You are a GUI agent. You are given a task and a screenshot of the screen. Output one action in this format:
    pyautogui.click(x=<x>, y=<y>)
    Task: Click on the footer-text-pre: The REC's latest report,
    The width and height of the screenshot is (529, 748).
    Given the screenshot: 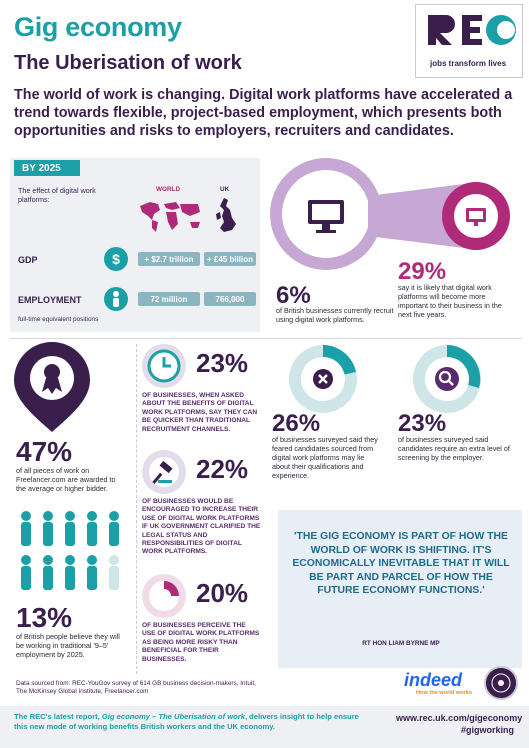 What is the action you would take?
    pyautogui.click(x=58, y=716)
    